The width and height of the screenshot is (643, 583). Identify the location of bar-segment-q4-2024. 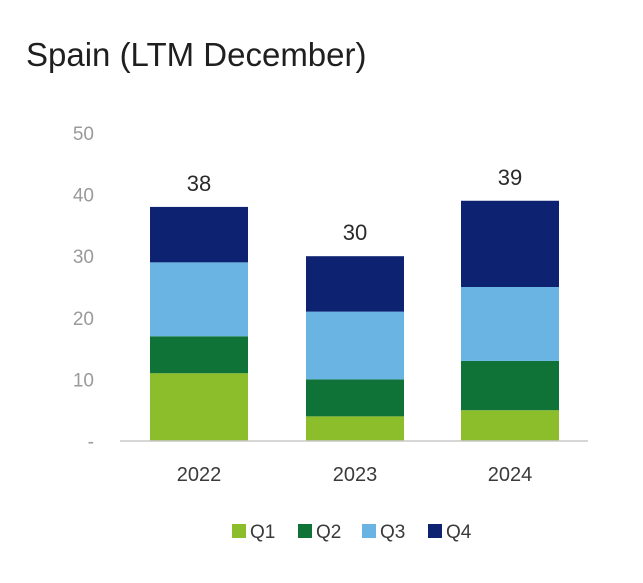
(510, 243).